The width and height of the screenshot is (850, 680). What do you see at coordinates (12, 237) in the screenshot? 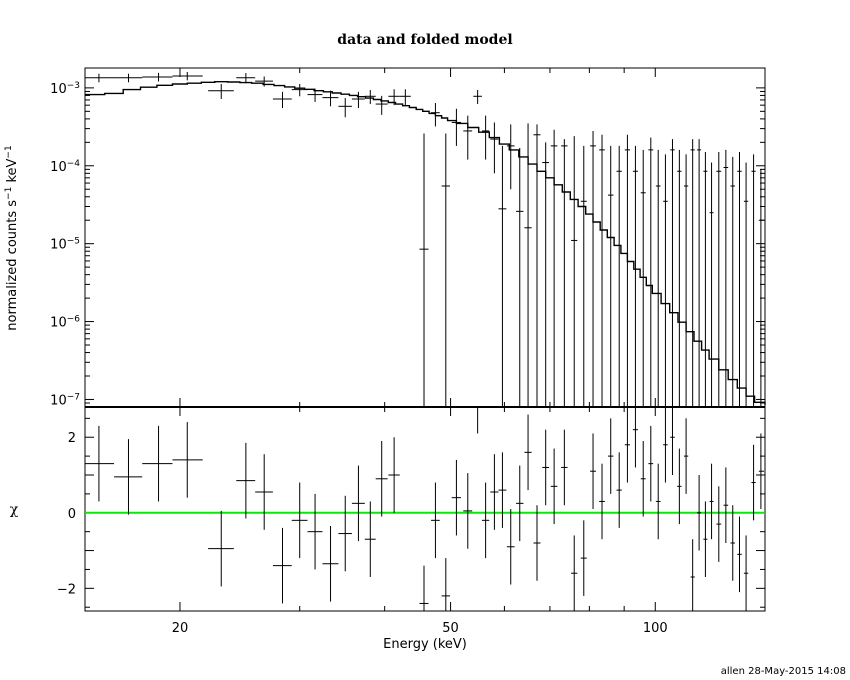
I see `top-y-axis-label: normalized counts s−1 keV−1` at bounding box center [12, 237].